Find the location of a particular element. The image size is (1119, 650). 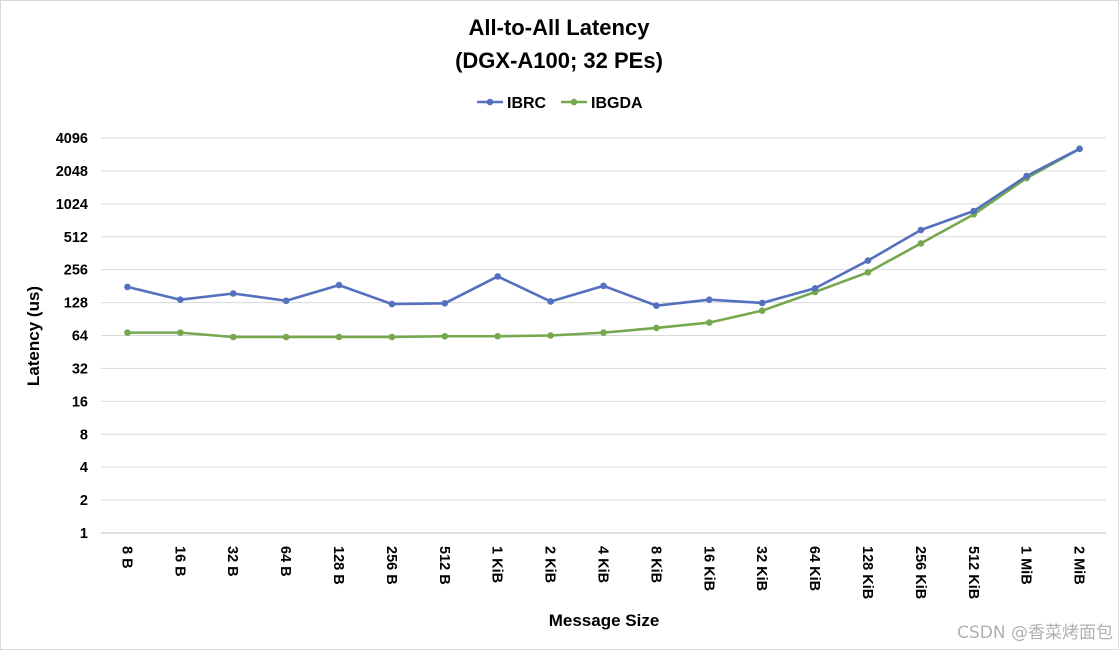

y-tick-label: 128 is located at coordinates (76, 304).